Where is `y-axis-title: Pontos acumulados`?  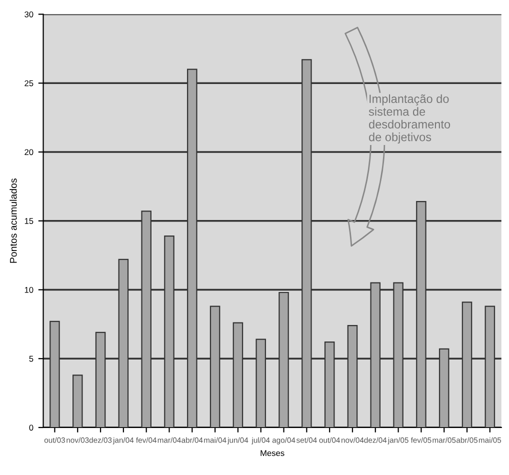
y-axis-title: Pontos acumulados is located at coordinates (13, 220).